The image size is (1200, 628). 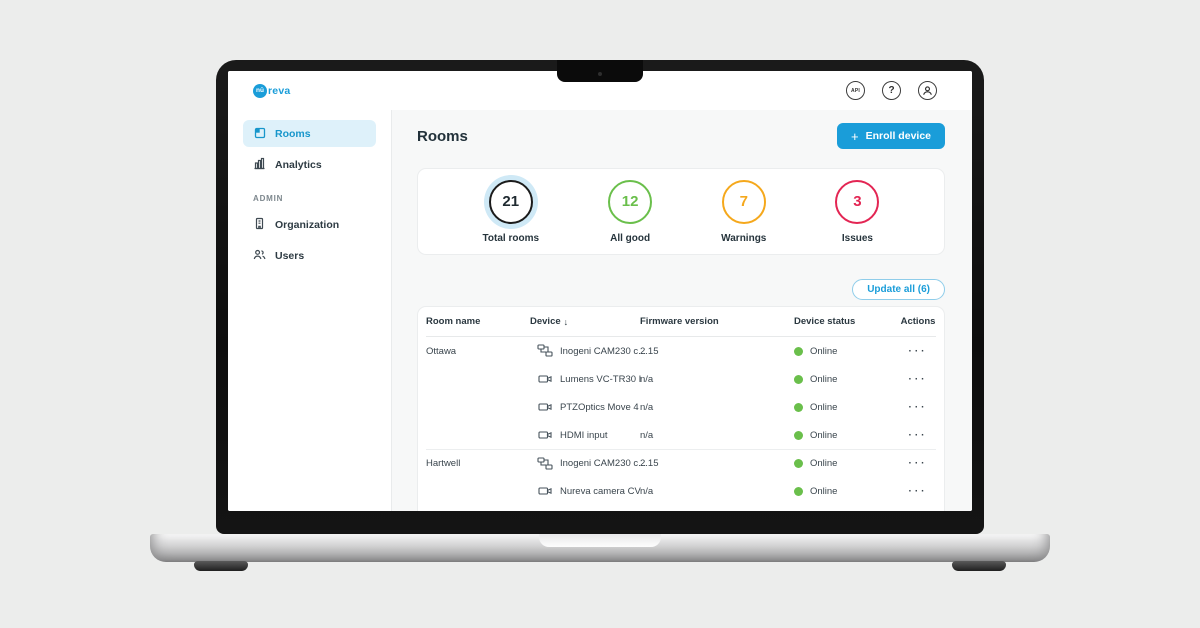 I want to click on table-actions: Update all (6), so click(x=681, y=289).